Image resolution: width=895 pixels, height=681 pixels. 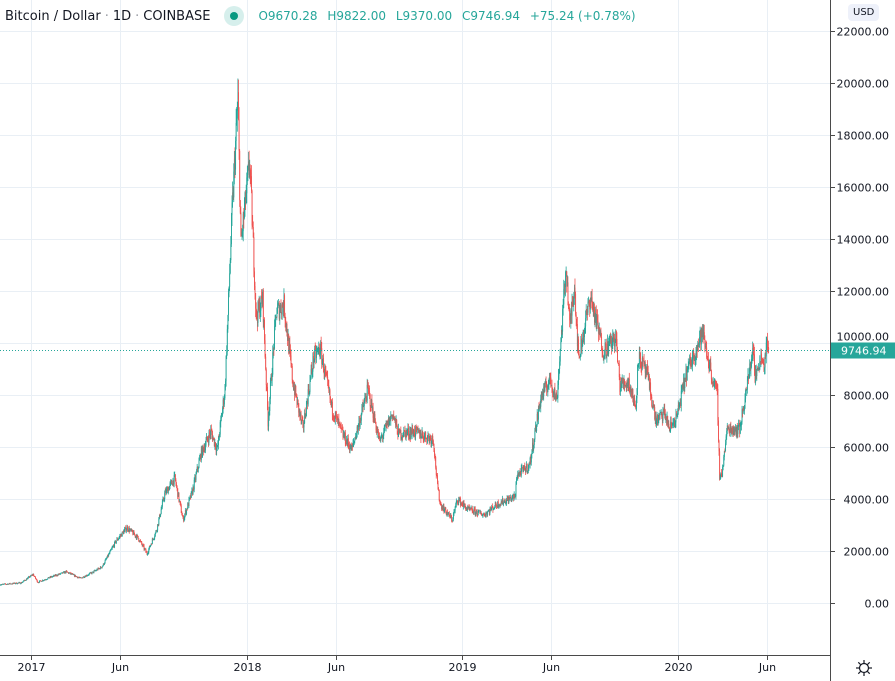 I want to click on time-tick-label: Jun, so click(x=767, y=667).